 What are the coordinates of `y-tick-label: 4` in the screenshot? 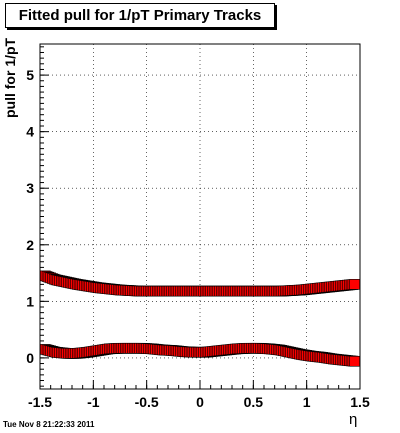 It's located at (30, 132).